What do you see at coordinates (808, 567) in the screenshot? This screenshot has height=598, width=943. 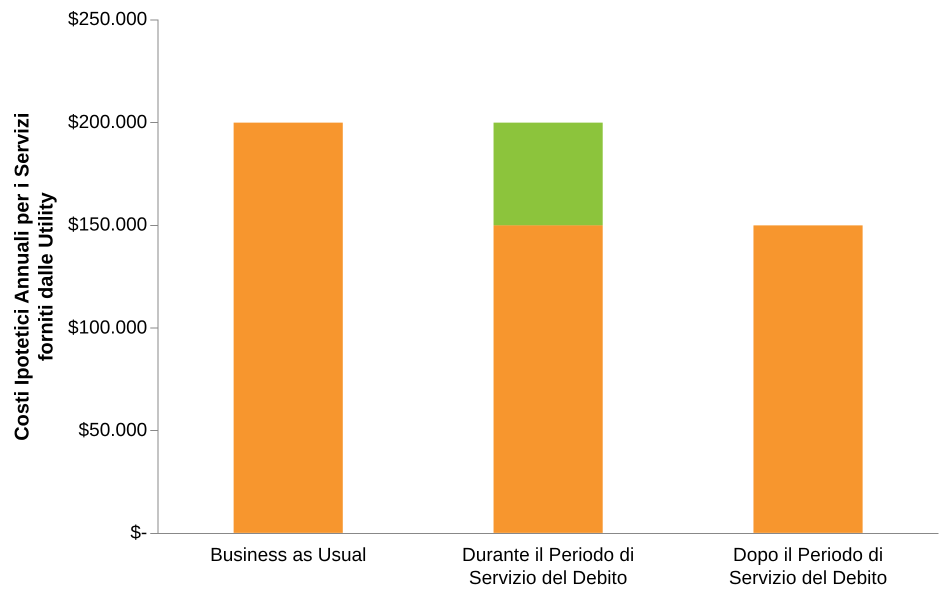 I see `x-tick-label: Dopo il Periodo di Servizio del Debito` at bounding box center [808, 567].